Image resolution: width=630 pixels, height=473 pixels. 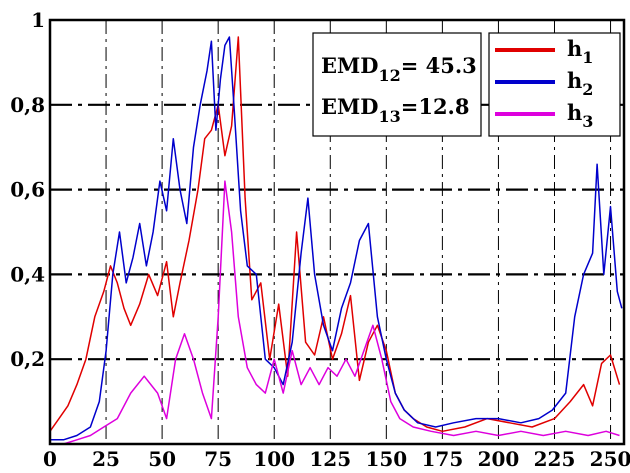 I want to click on emd-annotation-12: EMD12= 45.3, so click(x=399, y=69).